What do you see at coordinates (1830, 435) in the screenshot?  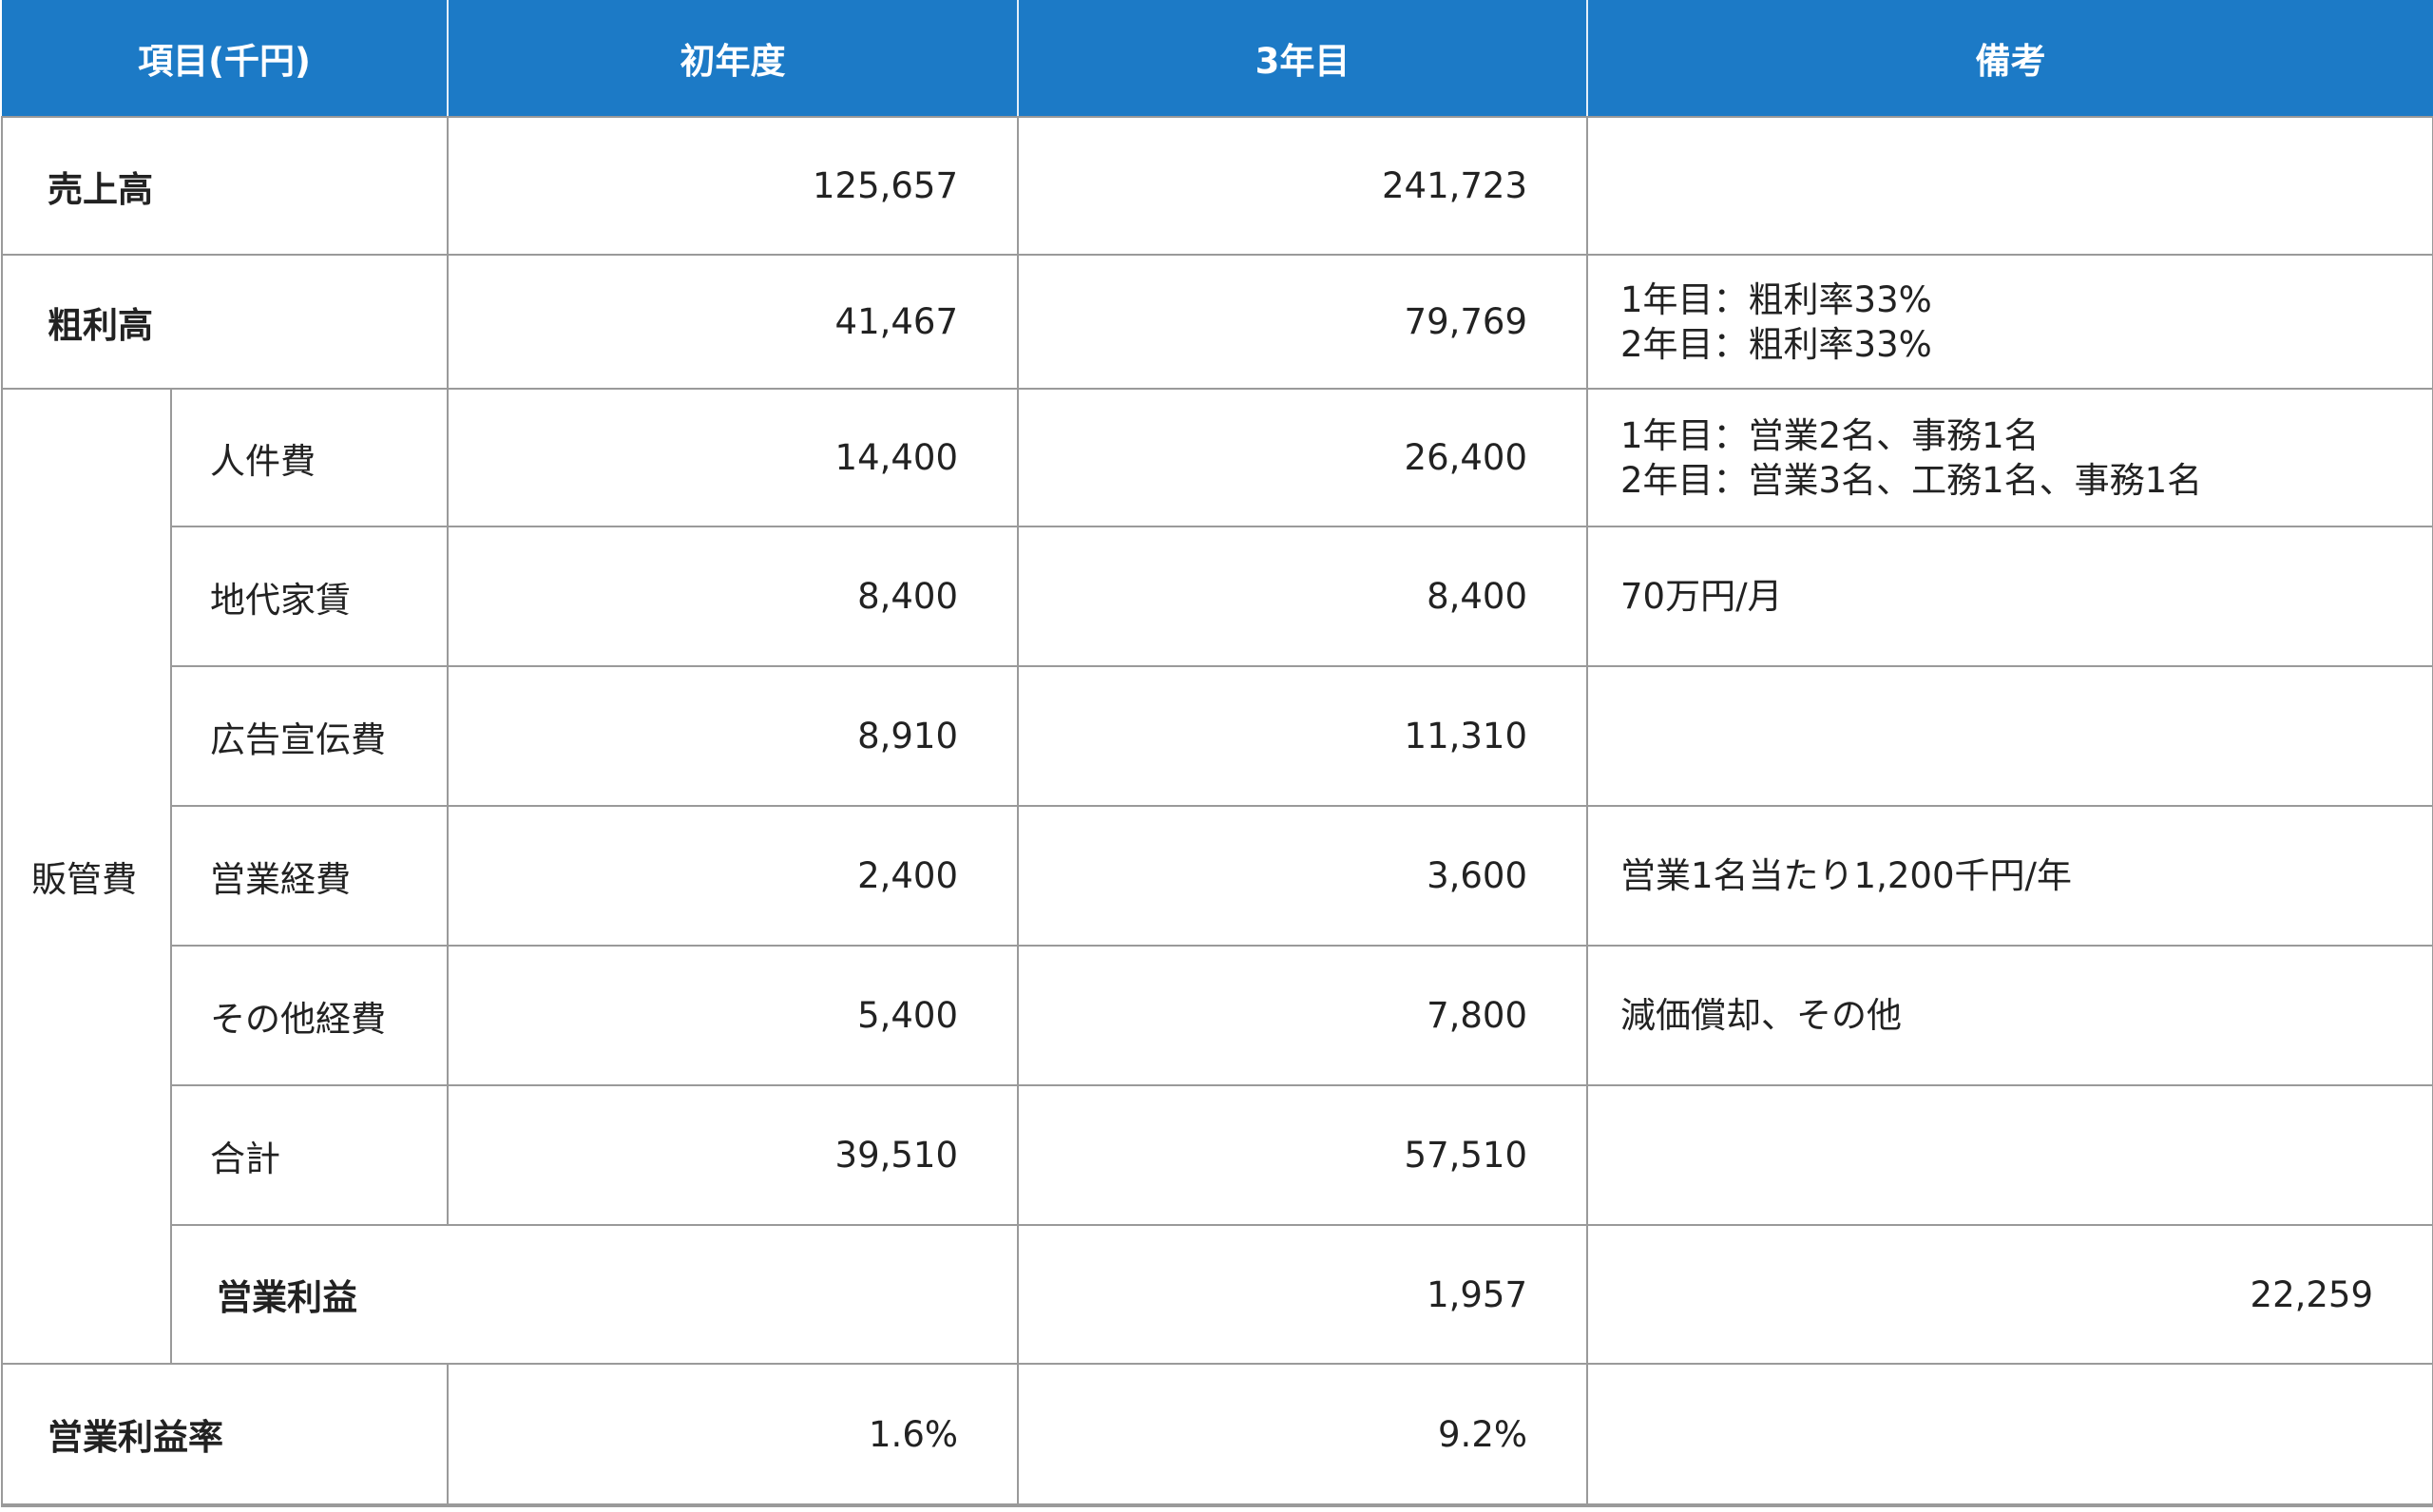 I see `note-line: 1年目：営業2名、事務1名` at bounding box center [1830, 435].